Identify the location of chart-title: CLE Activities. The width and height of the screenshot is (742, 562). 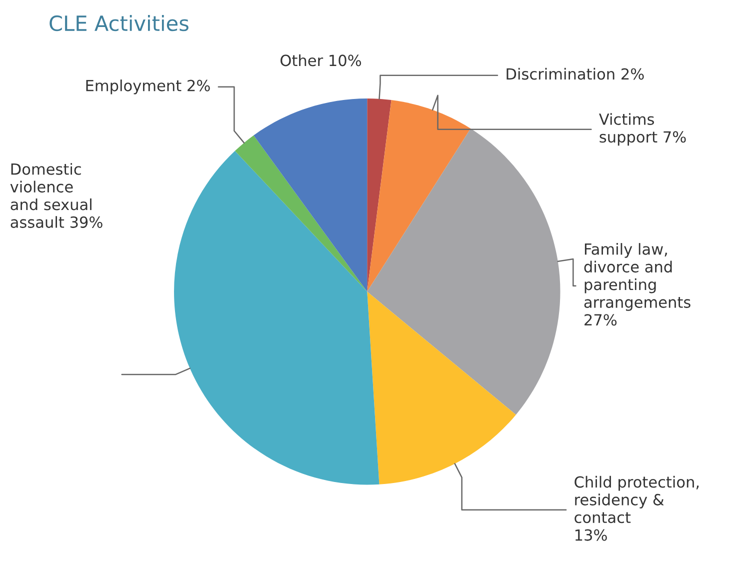
(119, 23).